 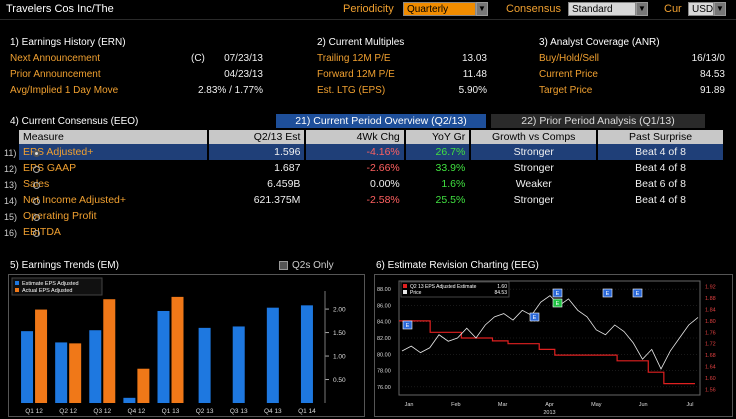 I want to click on cell-estimate: 1.687, so click(x=257, y=168).